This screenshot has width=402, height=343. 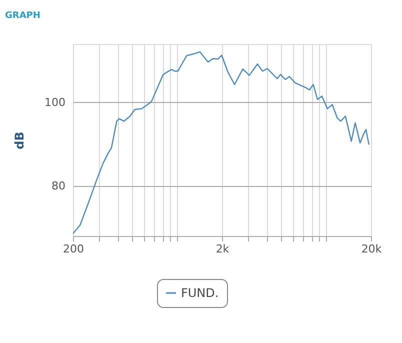 I want to click on x-tick-label: 200, so click(x=73, y=249).